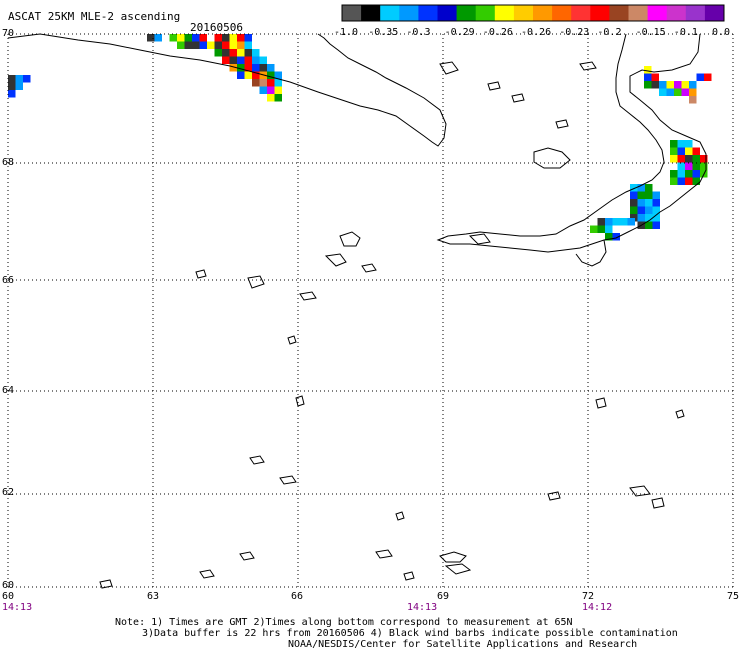  What do you see at coordinates (588, 596) in the screenshot?
I see `lon-label-72: 72` at bounding box center [588, 596].